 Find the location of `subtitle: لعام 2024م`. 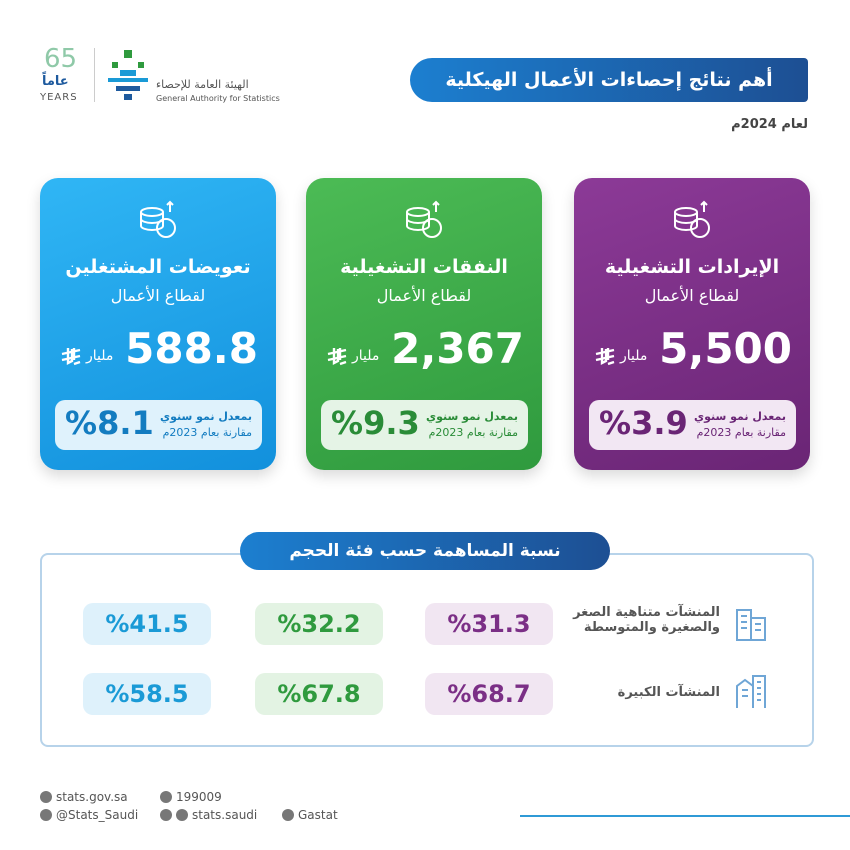

subtitle: لعام 2024م is located at coordinates (769, 124).